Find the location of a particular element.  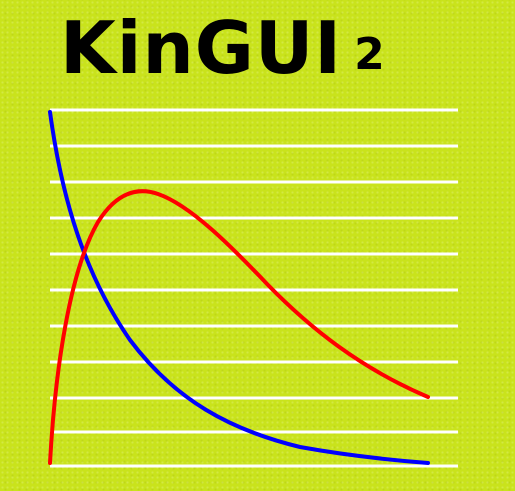

version-label: 2 is located at coordinates (369, 54).